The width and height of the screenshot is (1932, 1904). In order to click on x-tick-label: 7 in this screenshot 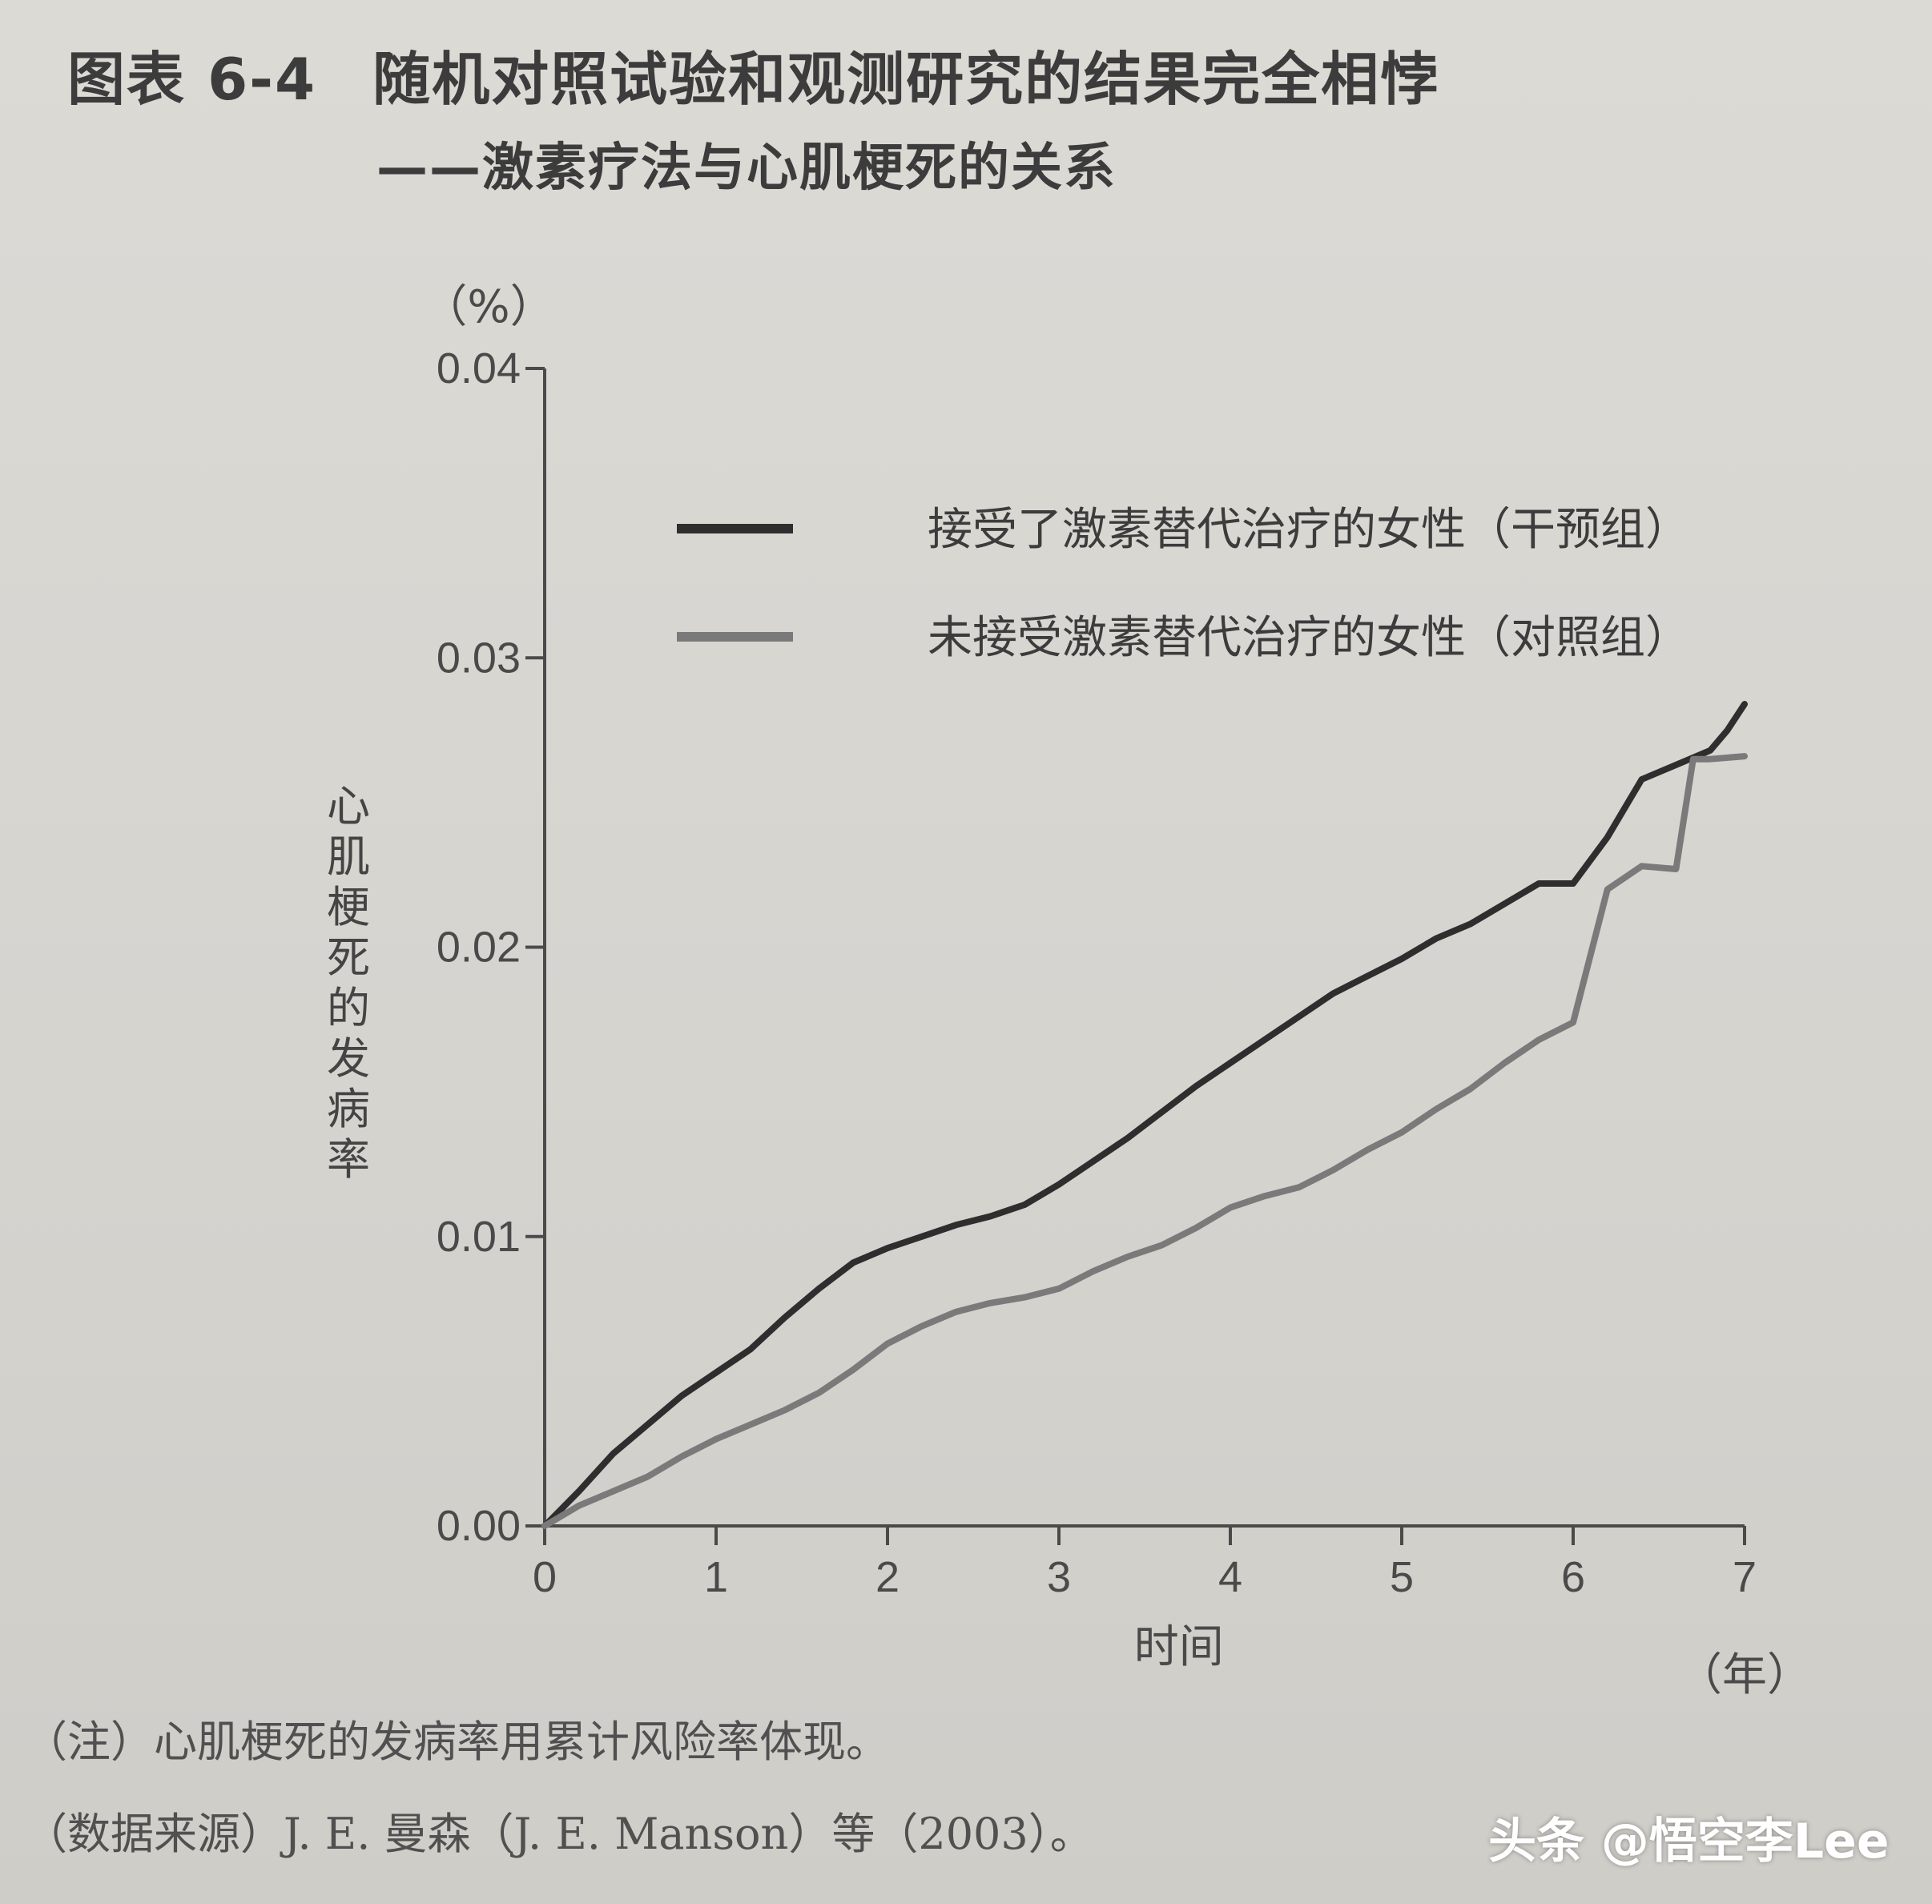, I will do `click(1745, 1577)`.